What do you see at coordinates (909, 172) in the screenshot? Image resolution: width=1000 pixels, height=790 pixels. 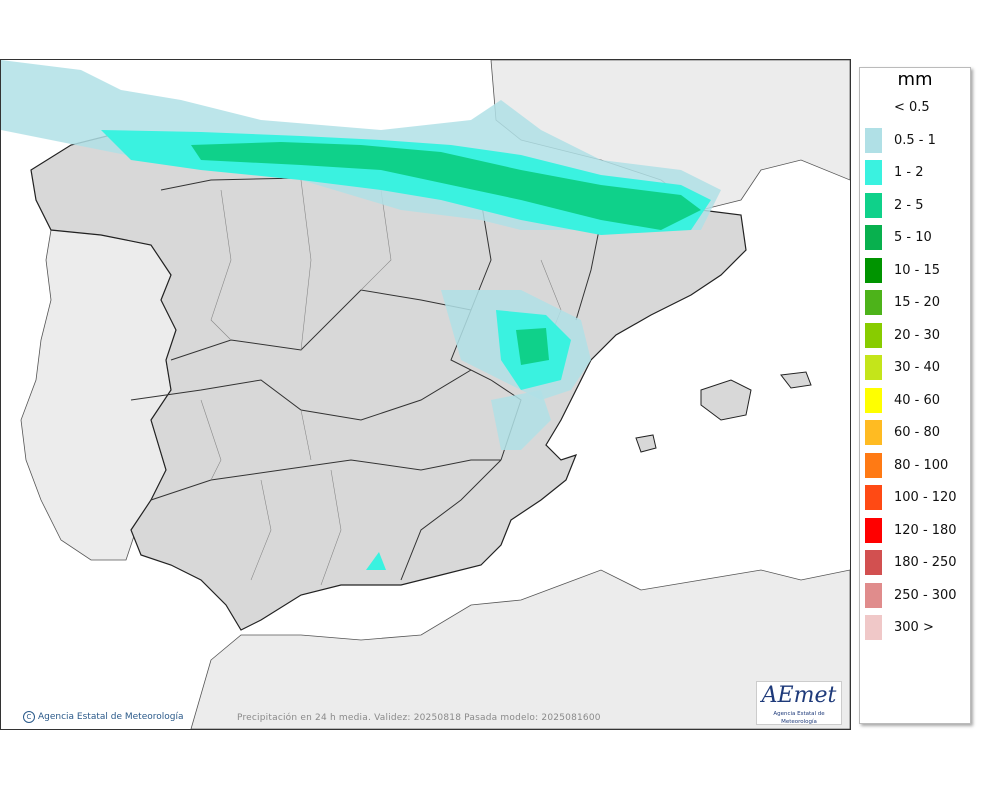 I see `legend-label: 1 - 2` at bounding box center [909, 172].